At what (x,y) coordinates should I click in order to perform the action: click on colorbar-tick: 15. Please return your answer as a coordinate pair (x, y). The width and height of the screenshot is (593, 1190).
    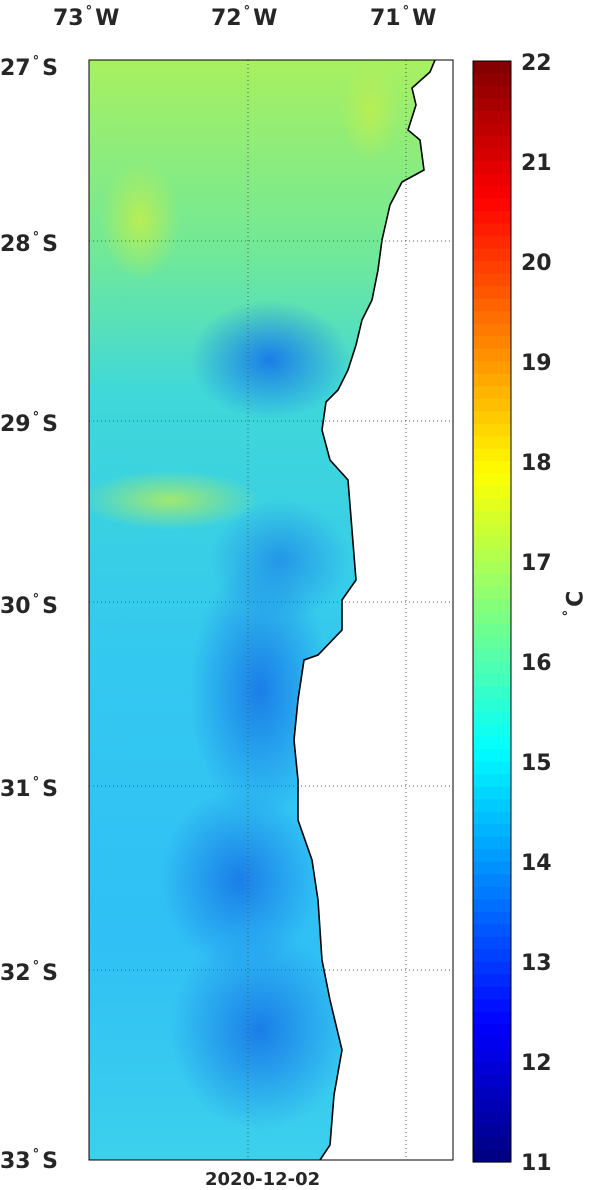
    Looking at the image, I should click on (536, 763).